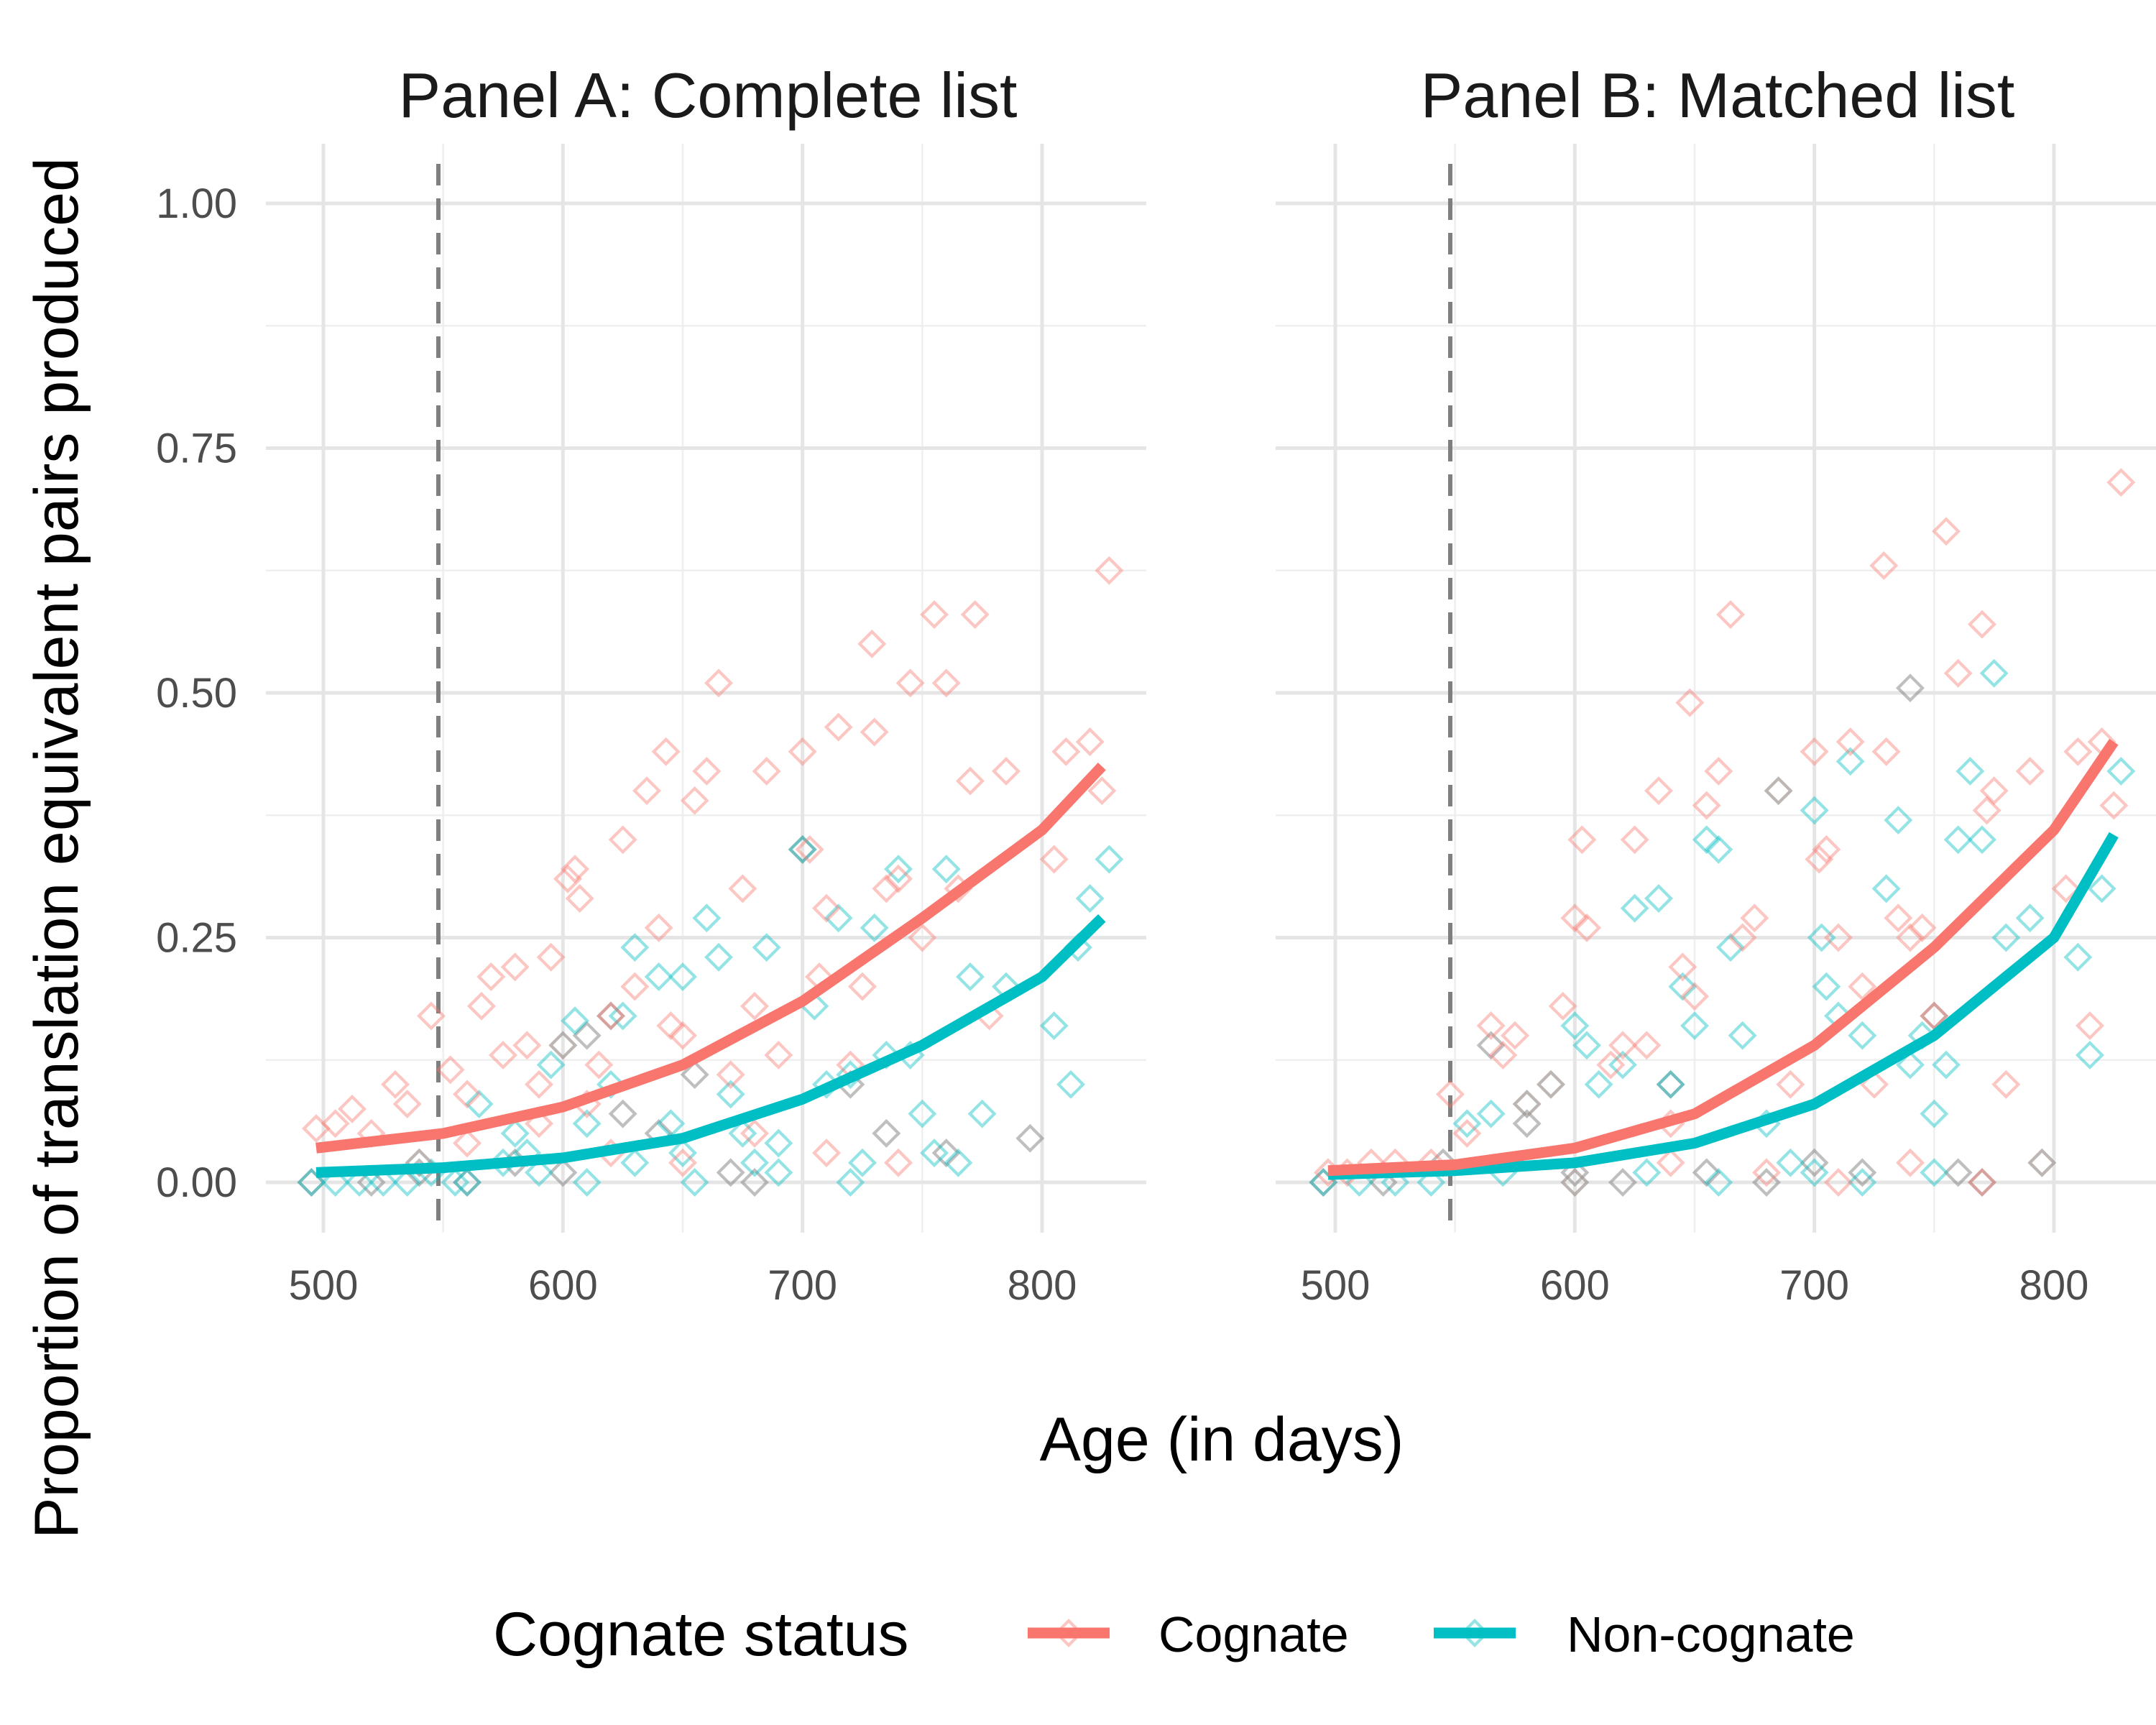 Image resolution: width=2156 pixels, height=1725 pixels. What do you see at coordinates (710, 1046) in the screenshot?
I see `panel-a-fit-line-non-cognate` at bounding box center [710, 1046].